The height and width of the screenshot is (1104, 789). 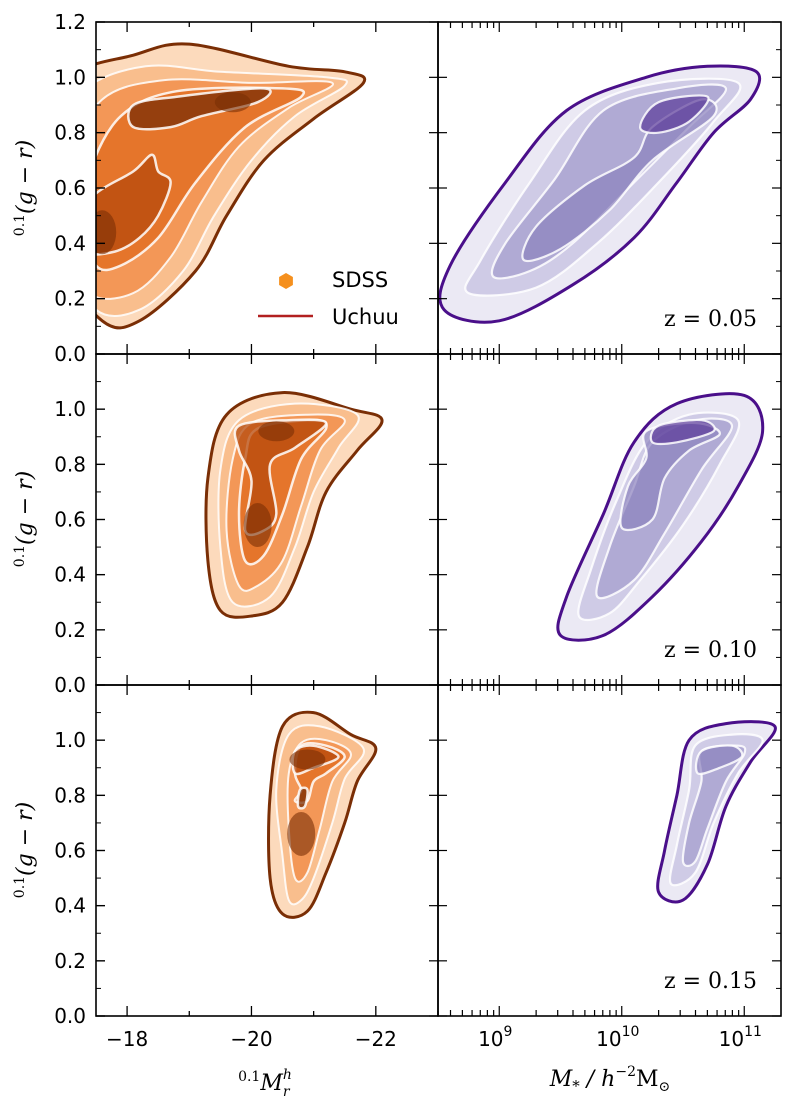 What do you see at coordinates (608, 1039) in the screenshot?
I see `xtick-label-right-base-1: 10` at bounding box center [608, 1039].